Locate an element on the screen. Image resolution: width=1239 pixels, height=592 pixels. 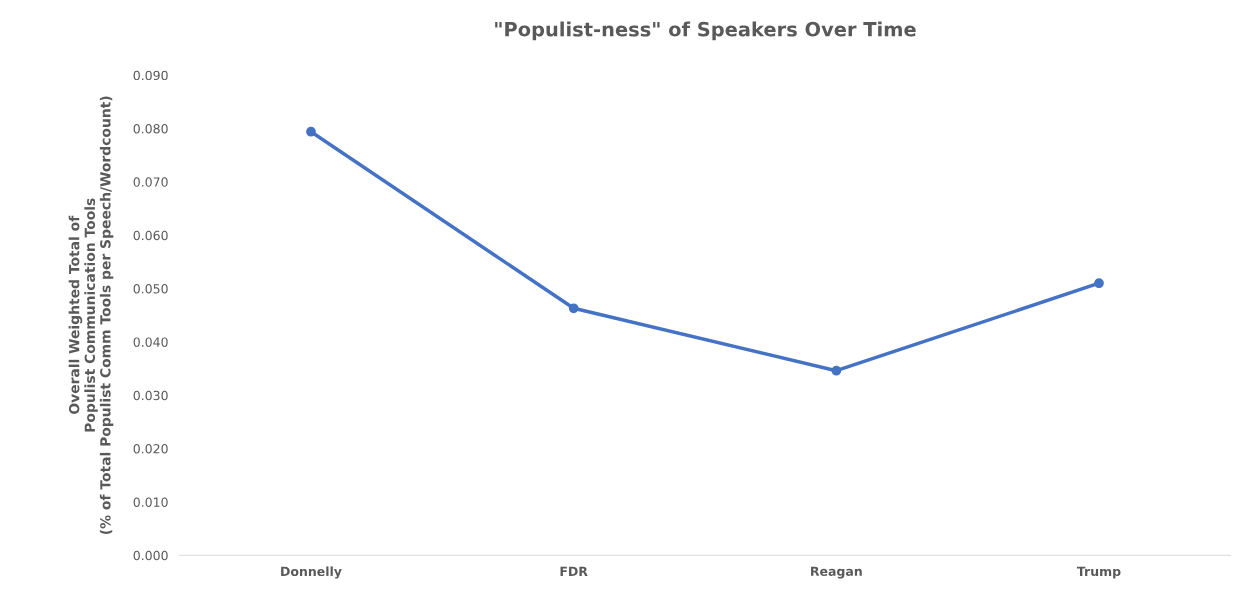
y-tick-label: 0.060 is located at coordinates (150, 235).